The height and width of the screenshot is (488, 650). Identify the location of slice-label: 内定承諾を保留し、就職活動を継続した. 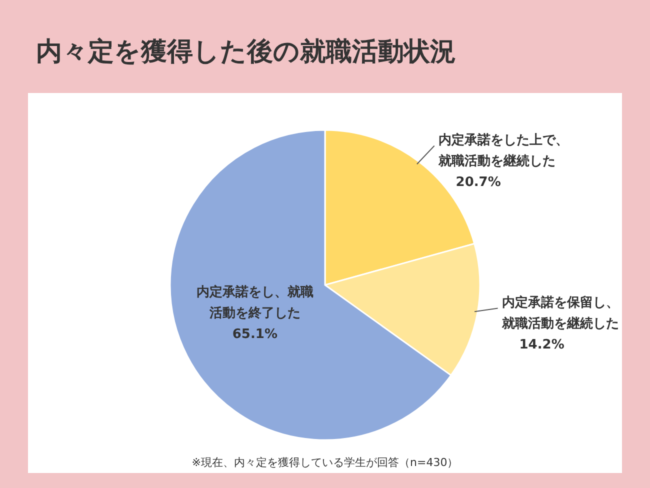
(559, 313).